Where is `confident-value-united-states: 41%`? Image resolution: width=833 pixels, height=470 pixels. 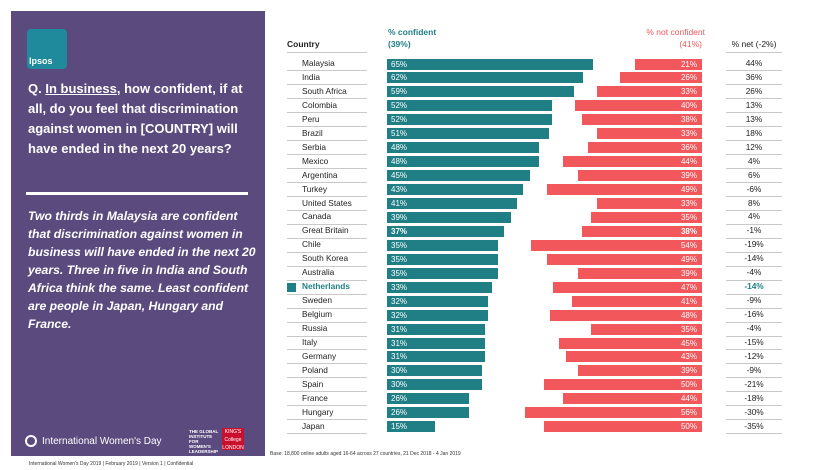
confident-value-united-states: 41% is located at coordinates (399, 203).